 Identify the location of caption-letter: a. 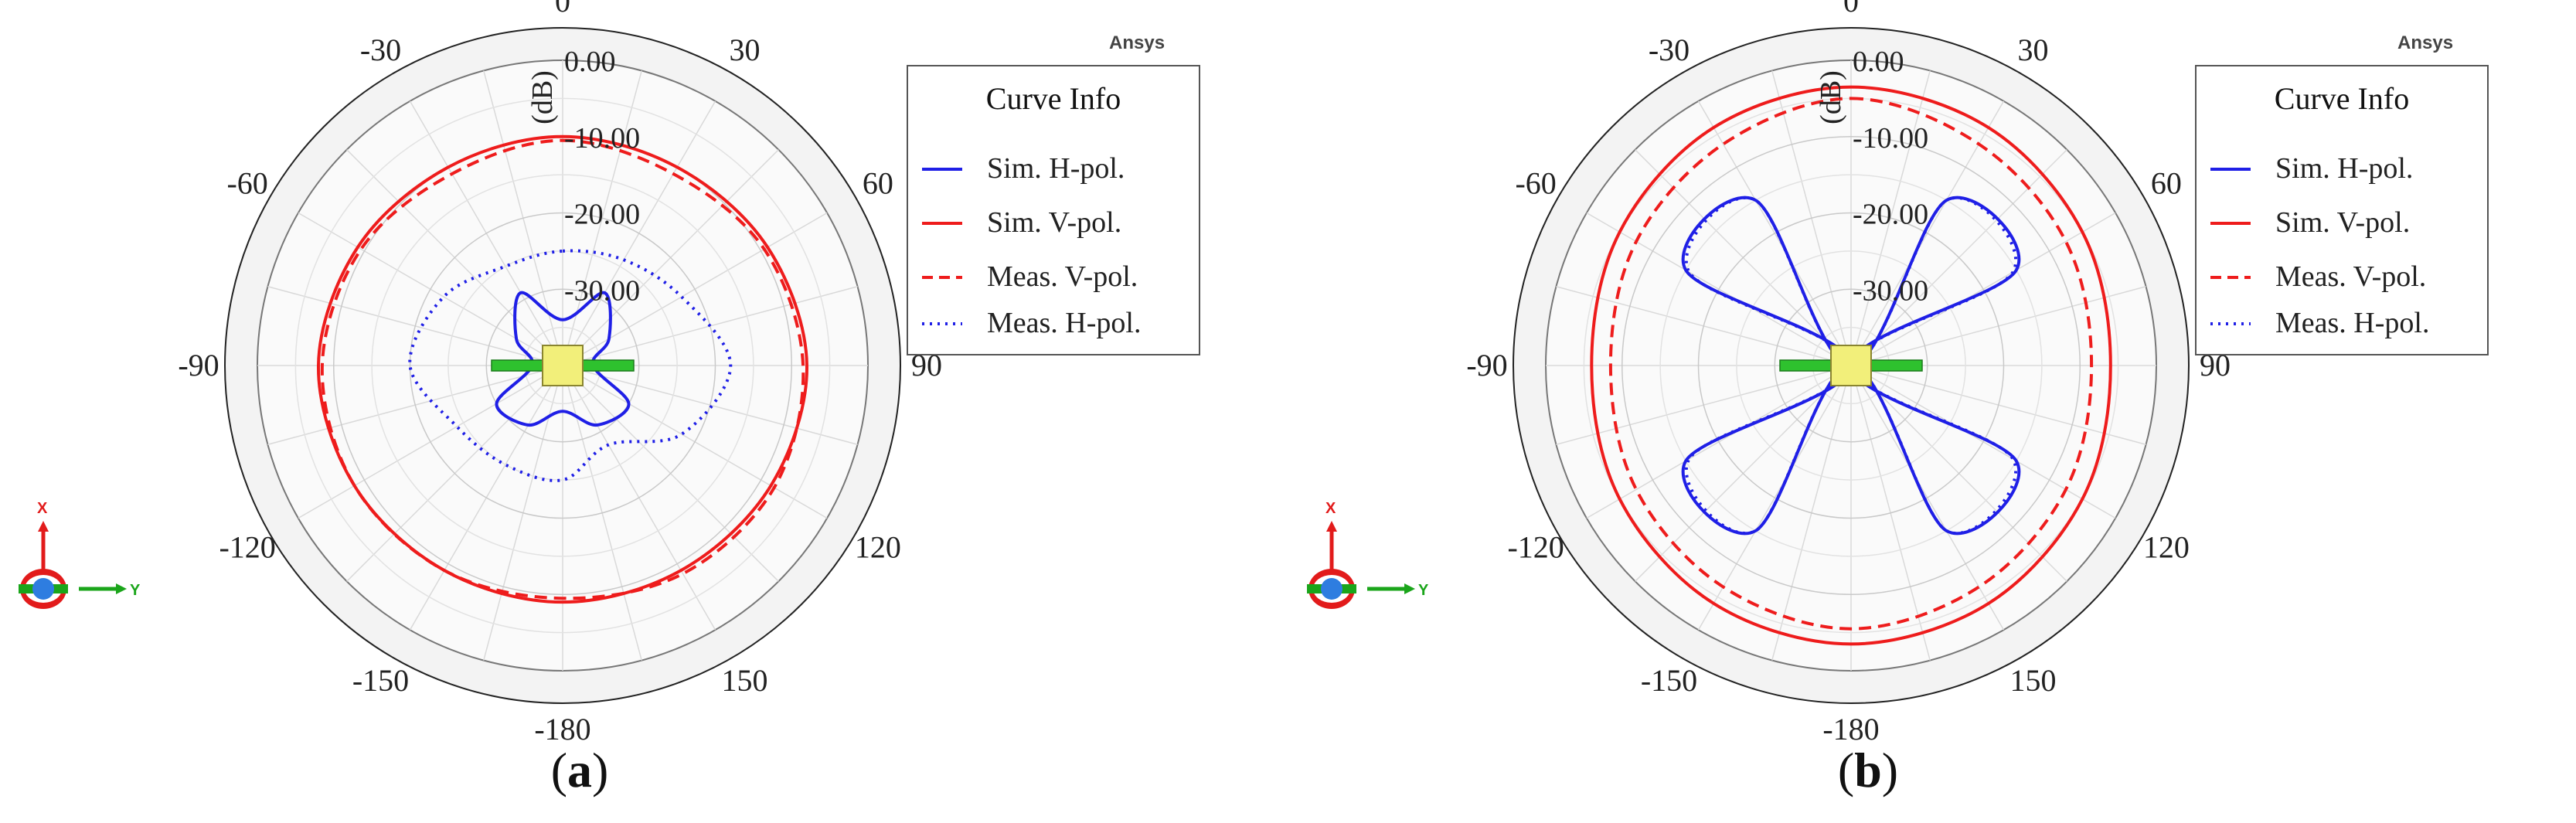
(579, 770).